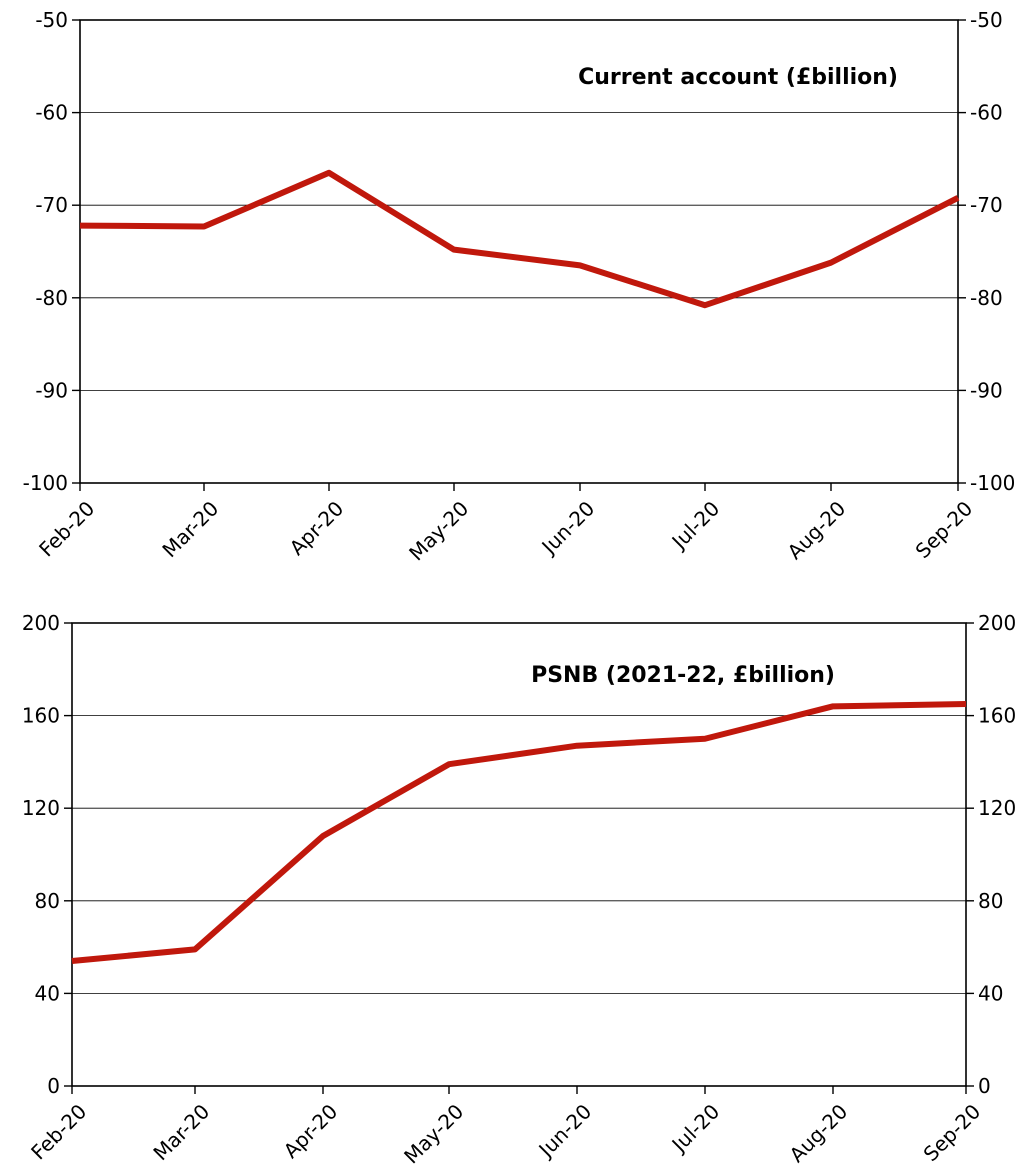 Image resolution: width=1034 pixels, height=1172 pixels. Describe the element at coordinates (992, 483) in the screenshot. I see `y-tick-label-right: -100` at that location.